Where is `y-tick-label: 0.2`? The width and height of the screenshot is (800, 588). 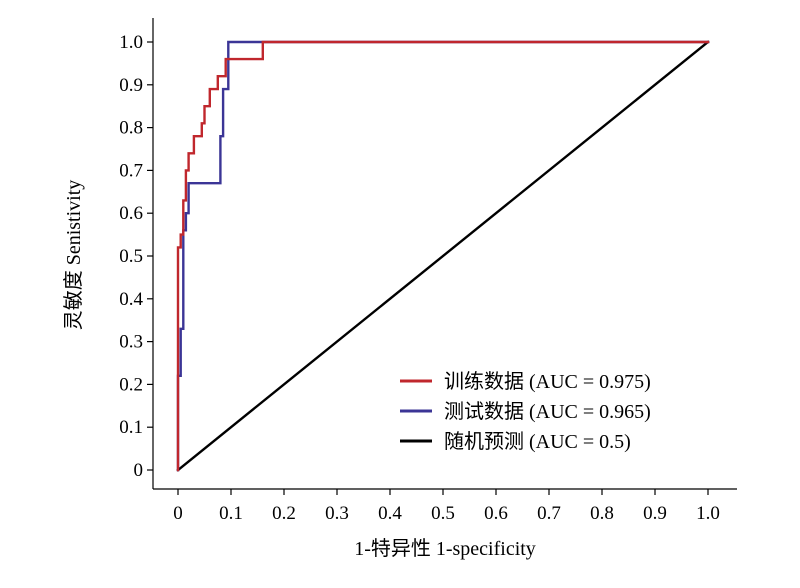
y-tick-label: 0.2 is located at coordinates (131, 384).